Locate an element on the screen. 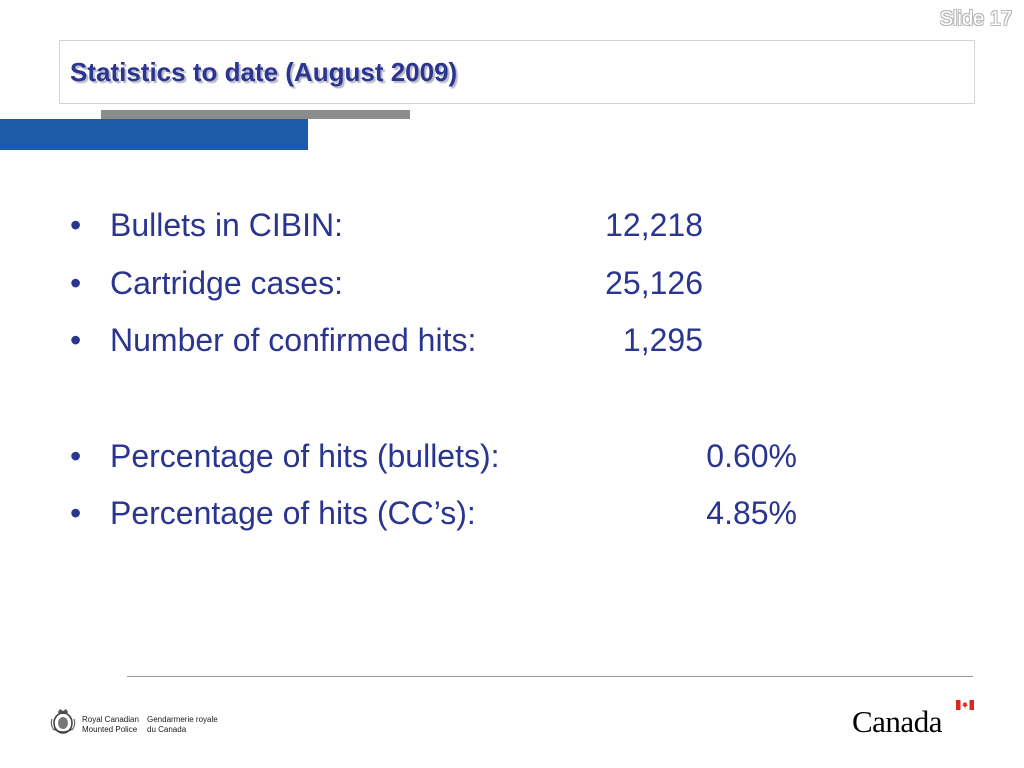 The height and width of the screenshot is (768, 1024). bullet-item: • Percentage of hits (bullets): 0.60% is located at coordinates (520, 458).